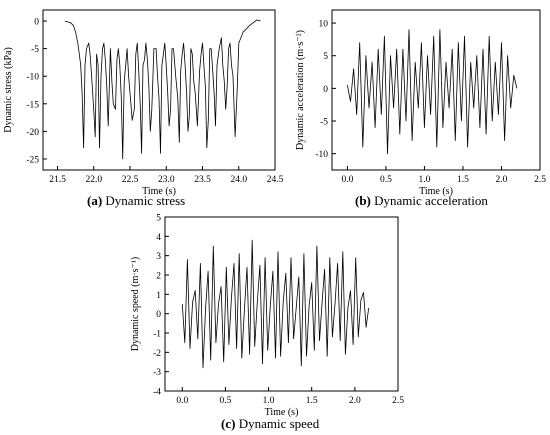 Image resolution: width=550 pixels, height=435 pixels. Describe the element at coordinates (158, 238) in the screenshot. I see `y-tick-label: 4` at that location.